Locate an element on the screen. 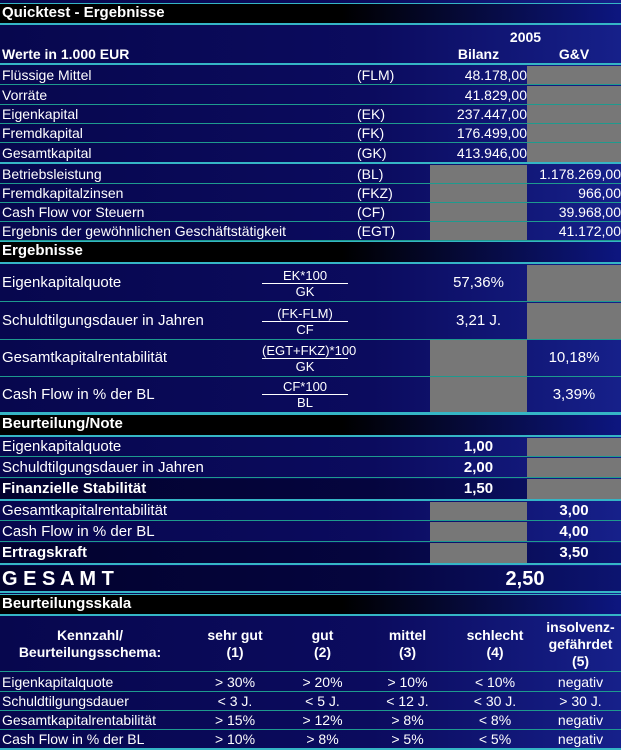  grade-value: 2,00 is located at coordinates (478, 467).